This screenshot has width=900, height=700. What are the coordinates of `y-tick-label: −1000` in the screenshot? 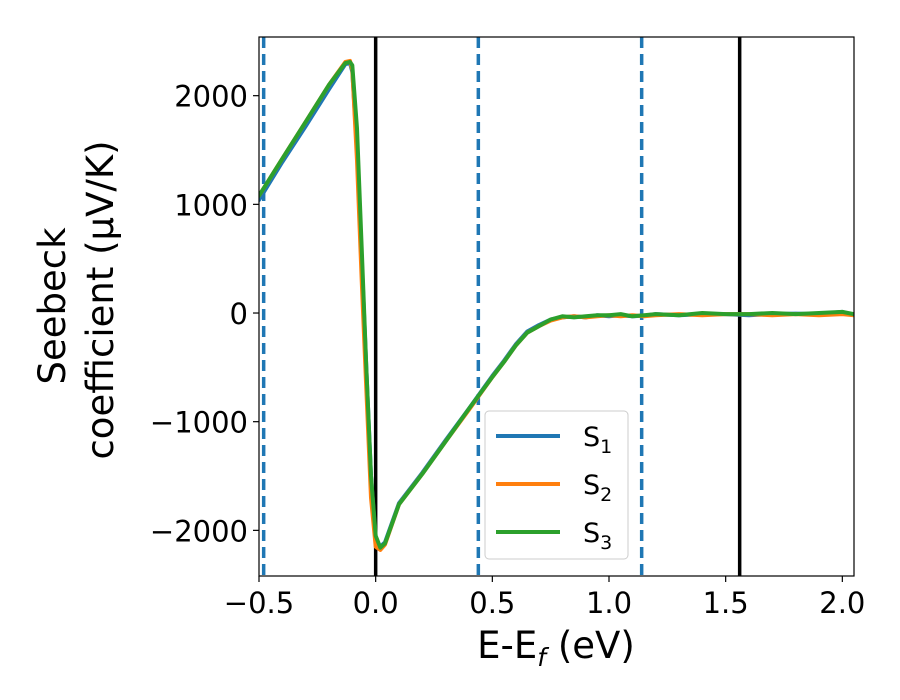 It's located at (199, 423).